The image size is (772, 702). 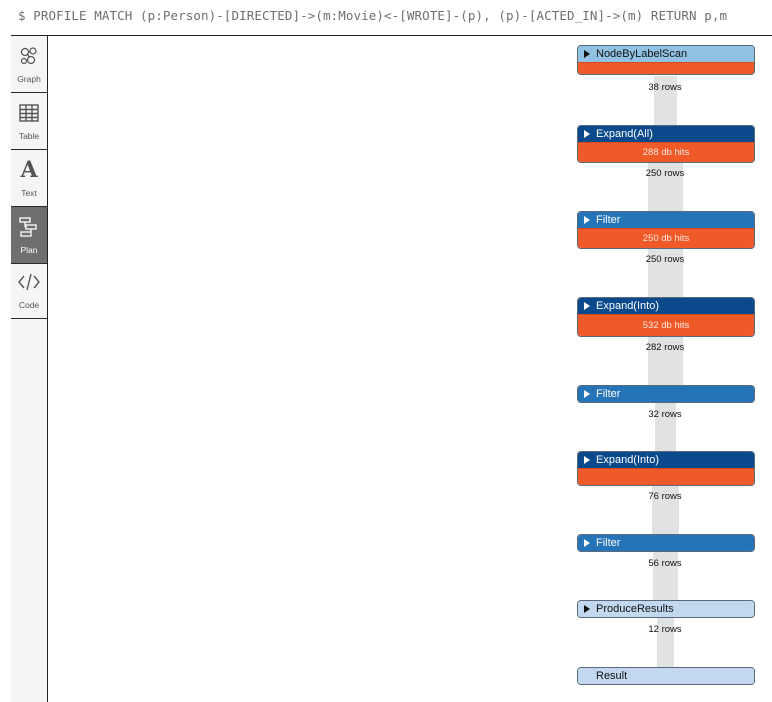 I want to click on plan-operator-produceresults: ProduceResults, so click(x=666, y=609).